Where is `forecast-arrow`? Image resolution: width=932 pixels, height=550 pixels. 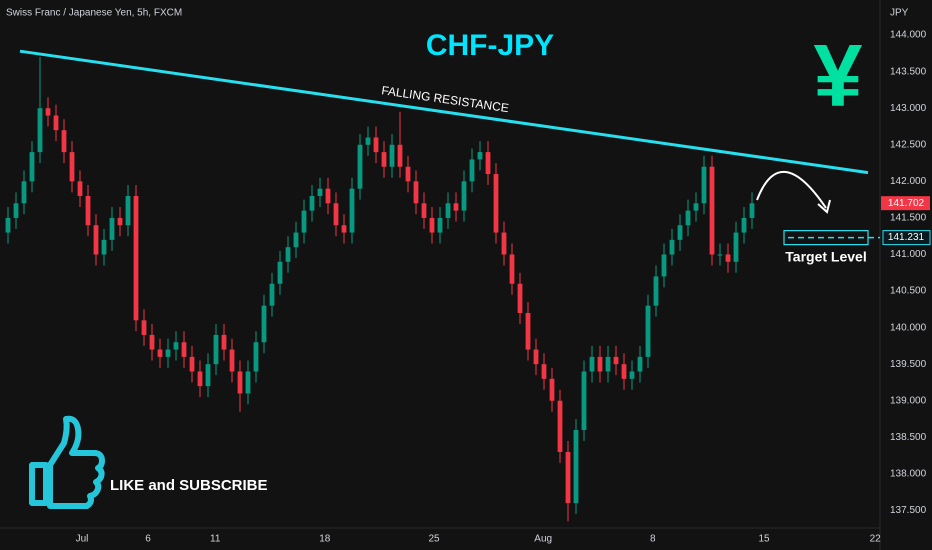 forecast-arrow is located at coordinates (791, 189).